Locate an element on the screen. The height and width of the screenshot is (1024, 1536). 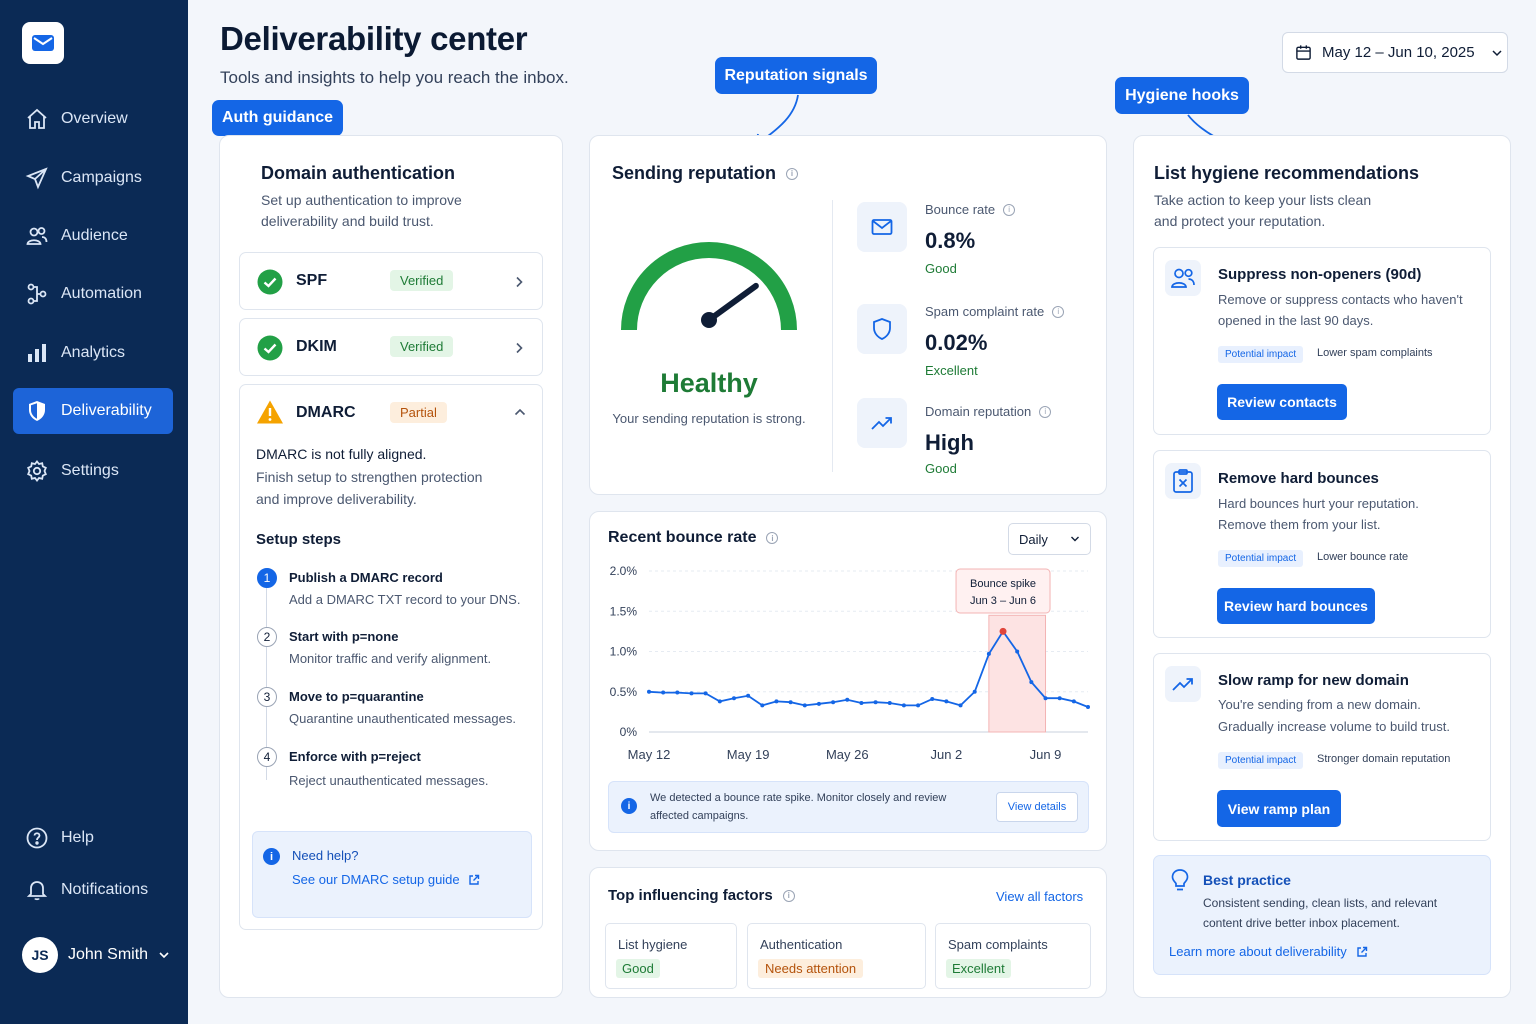
nav-notifications: Notifications is located at coordinates (93, 890).